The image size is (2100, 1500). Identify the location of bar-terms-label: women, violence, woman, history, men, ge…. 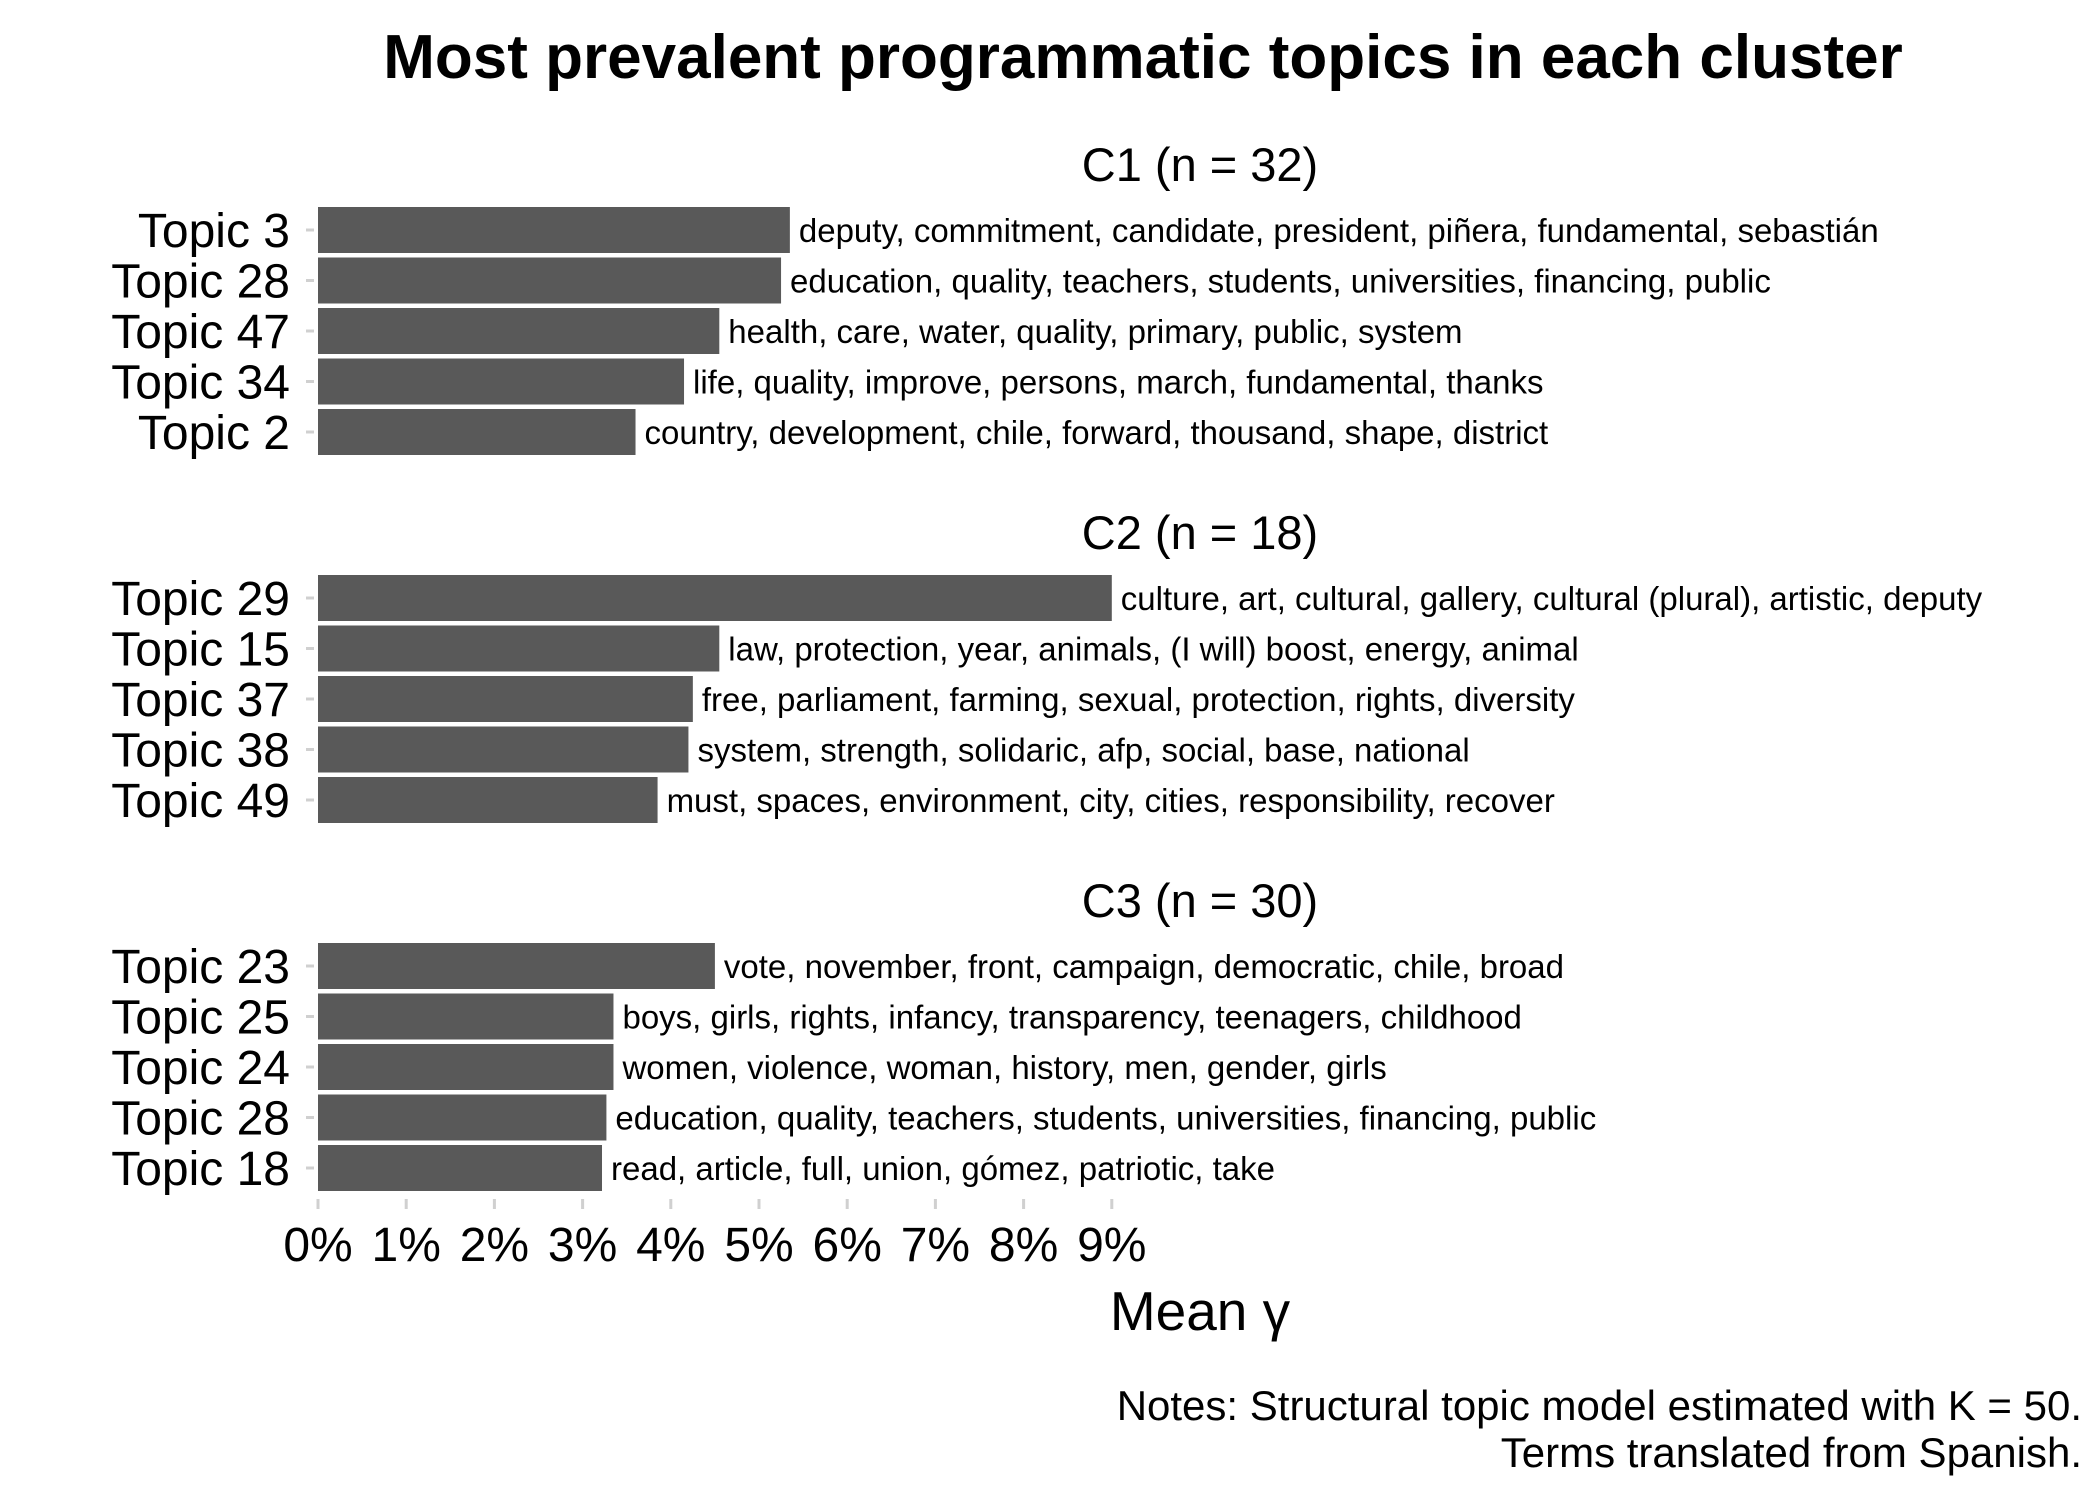
(1003, 1067).